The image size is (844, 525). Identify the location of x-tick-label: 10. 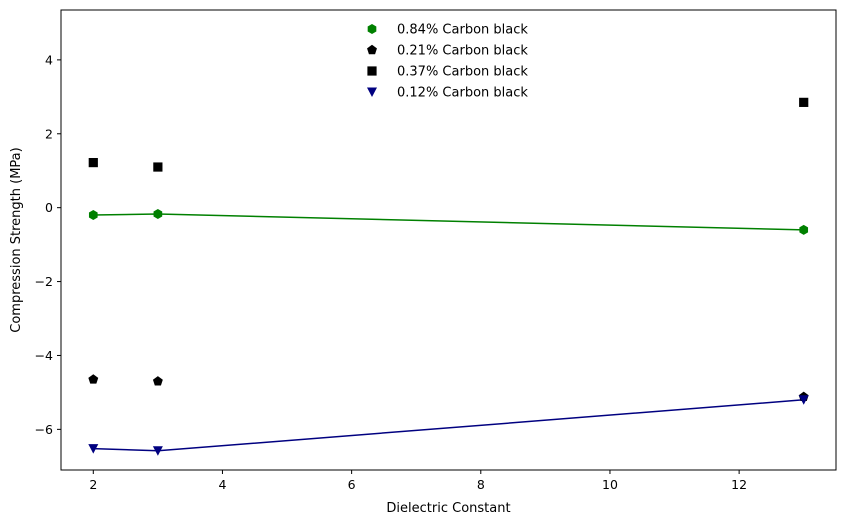
(610, 484).